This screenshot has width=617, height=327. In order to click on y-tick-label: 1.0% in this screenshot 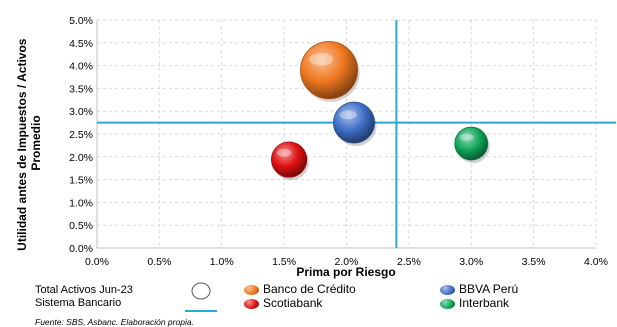, I will do `click(81, 203)`.